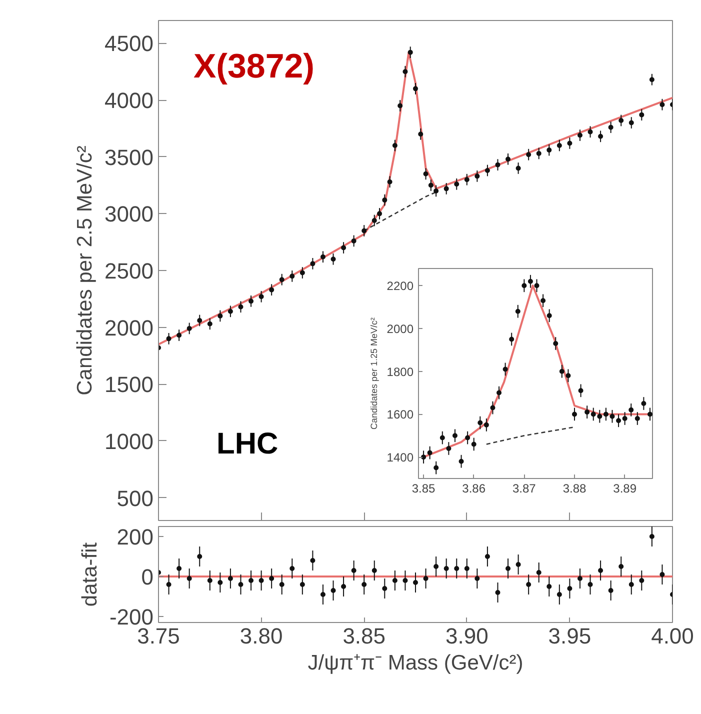 This screenshot has height=714, width=701. I want to click on y-tick-label: 3000, so click(129, 214).